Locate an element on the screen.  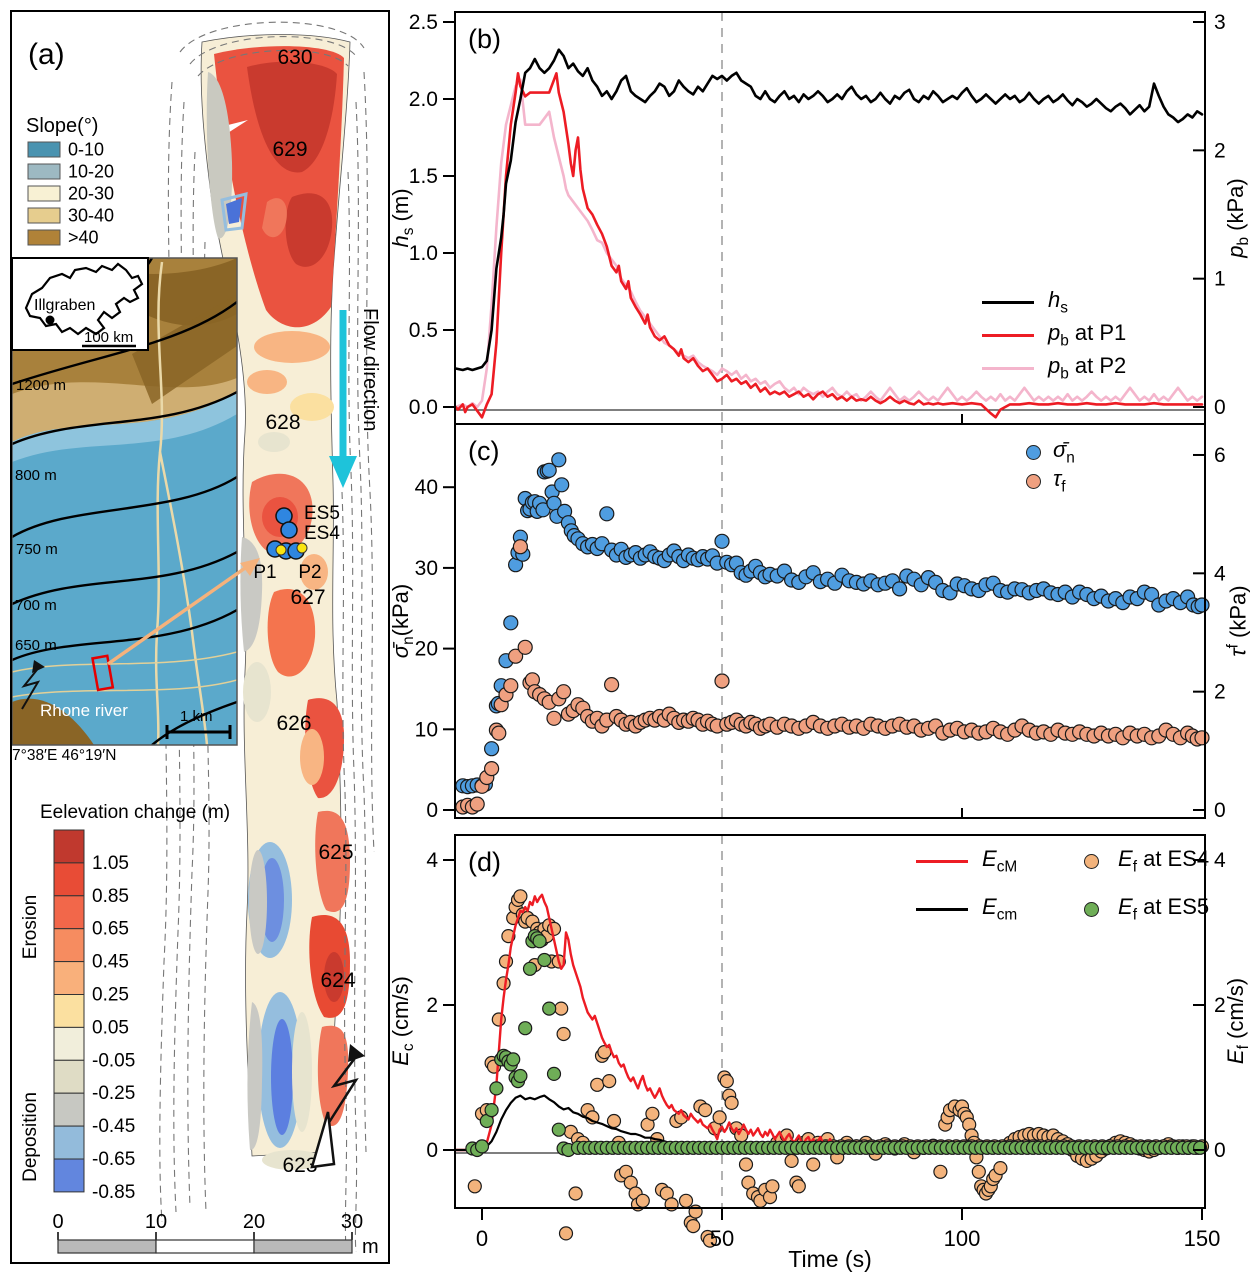
series-line-E_cM is located at coordinates (829, 1022).